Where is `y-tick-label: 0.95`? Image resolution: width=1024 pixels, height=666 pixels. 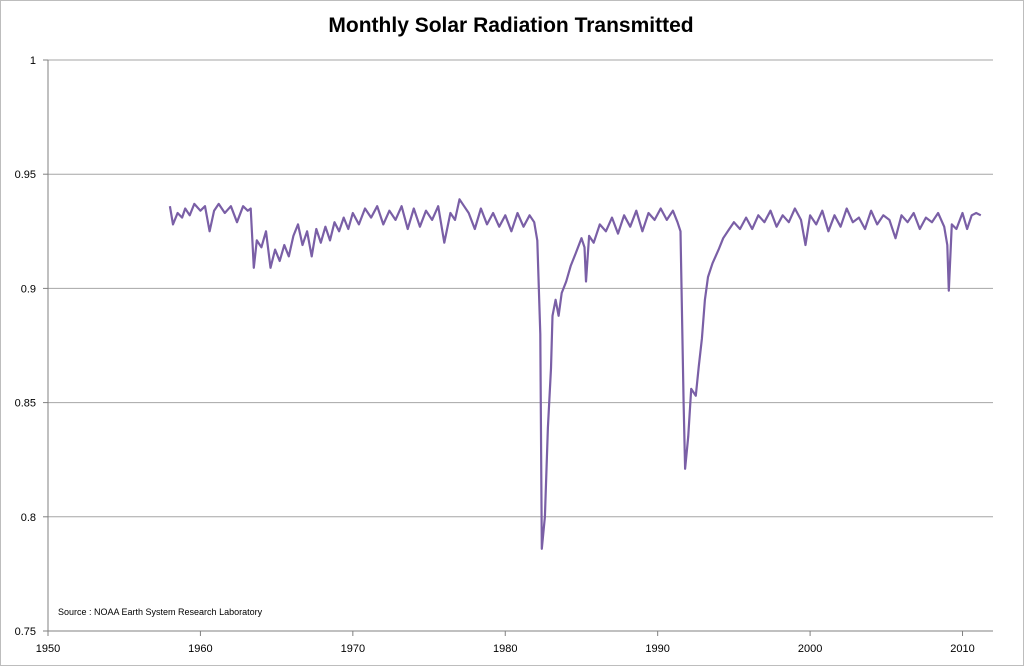 y-tick-label: 0.95 is located at coordinates (25, 175).